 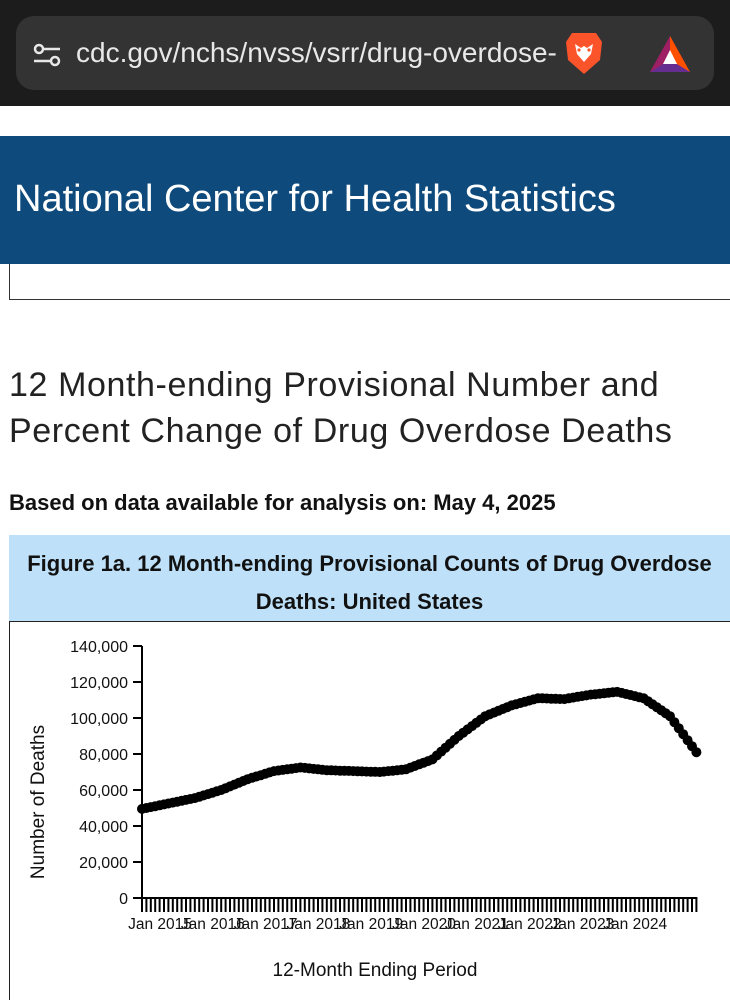 What do you see at coordinates (371, 924) in the screenshot?
I see `x-tick-label: Jan 2019` at bounding box center [371, 924].